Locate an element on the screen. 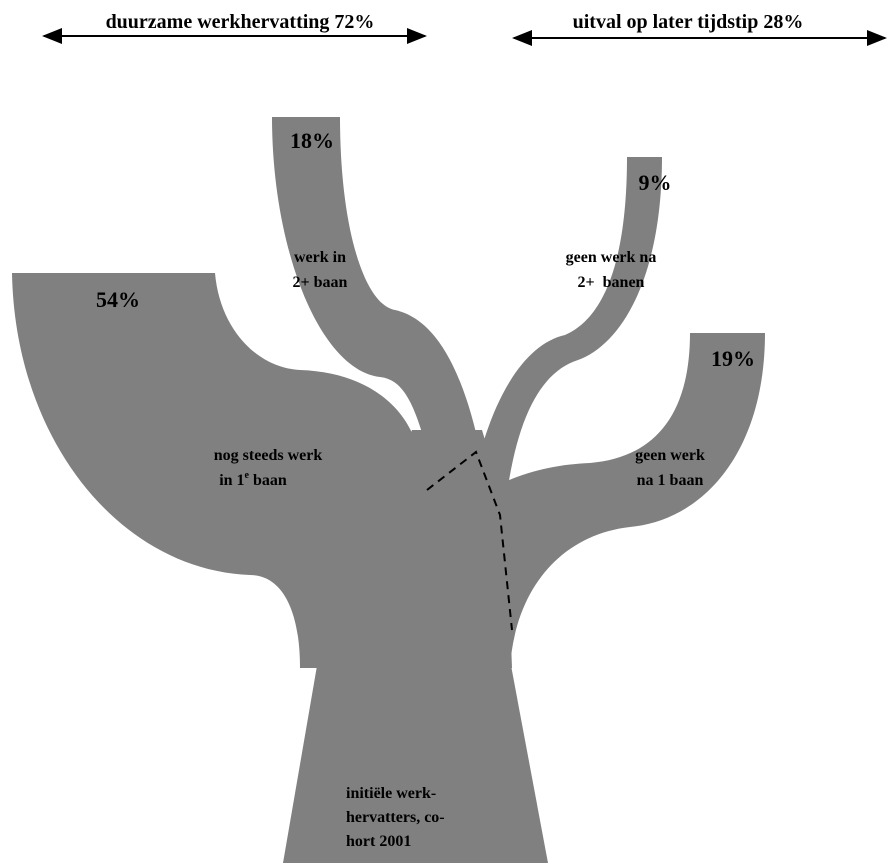 This screenshot has height=863, width=887. branch-no-work-one is located at coordinates (597, 500).